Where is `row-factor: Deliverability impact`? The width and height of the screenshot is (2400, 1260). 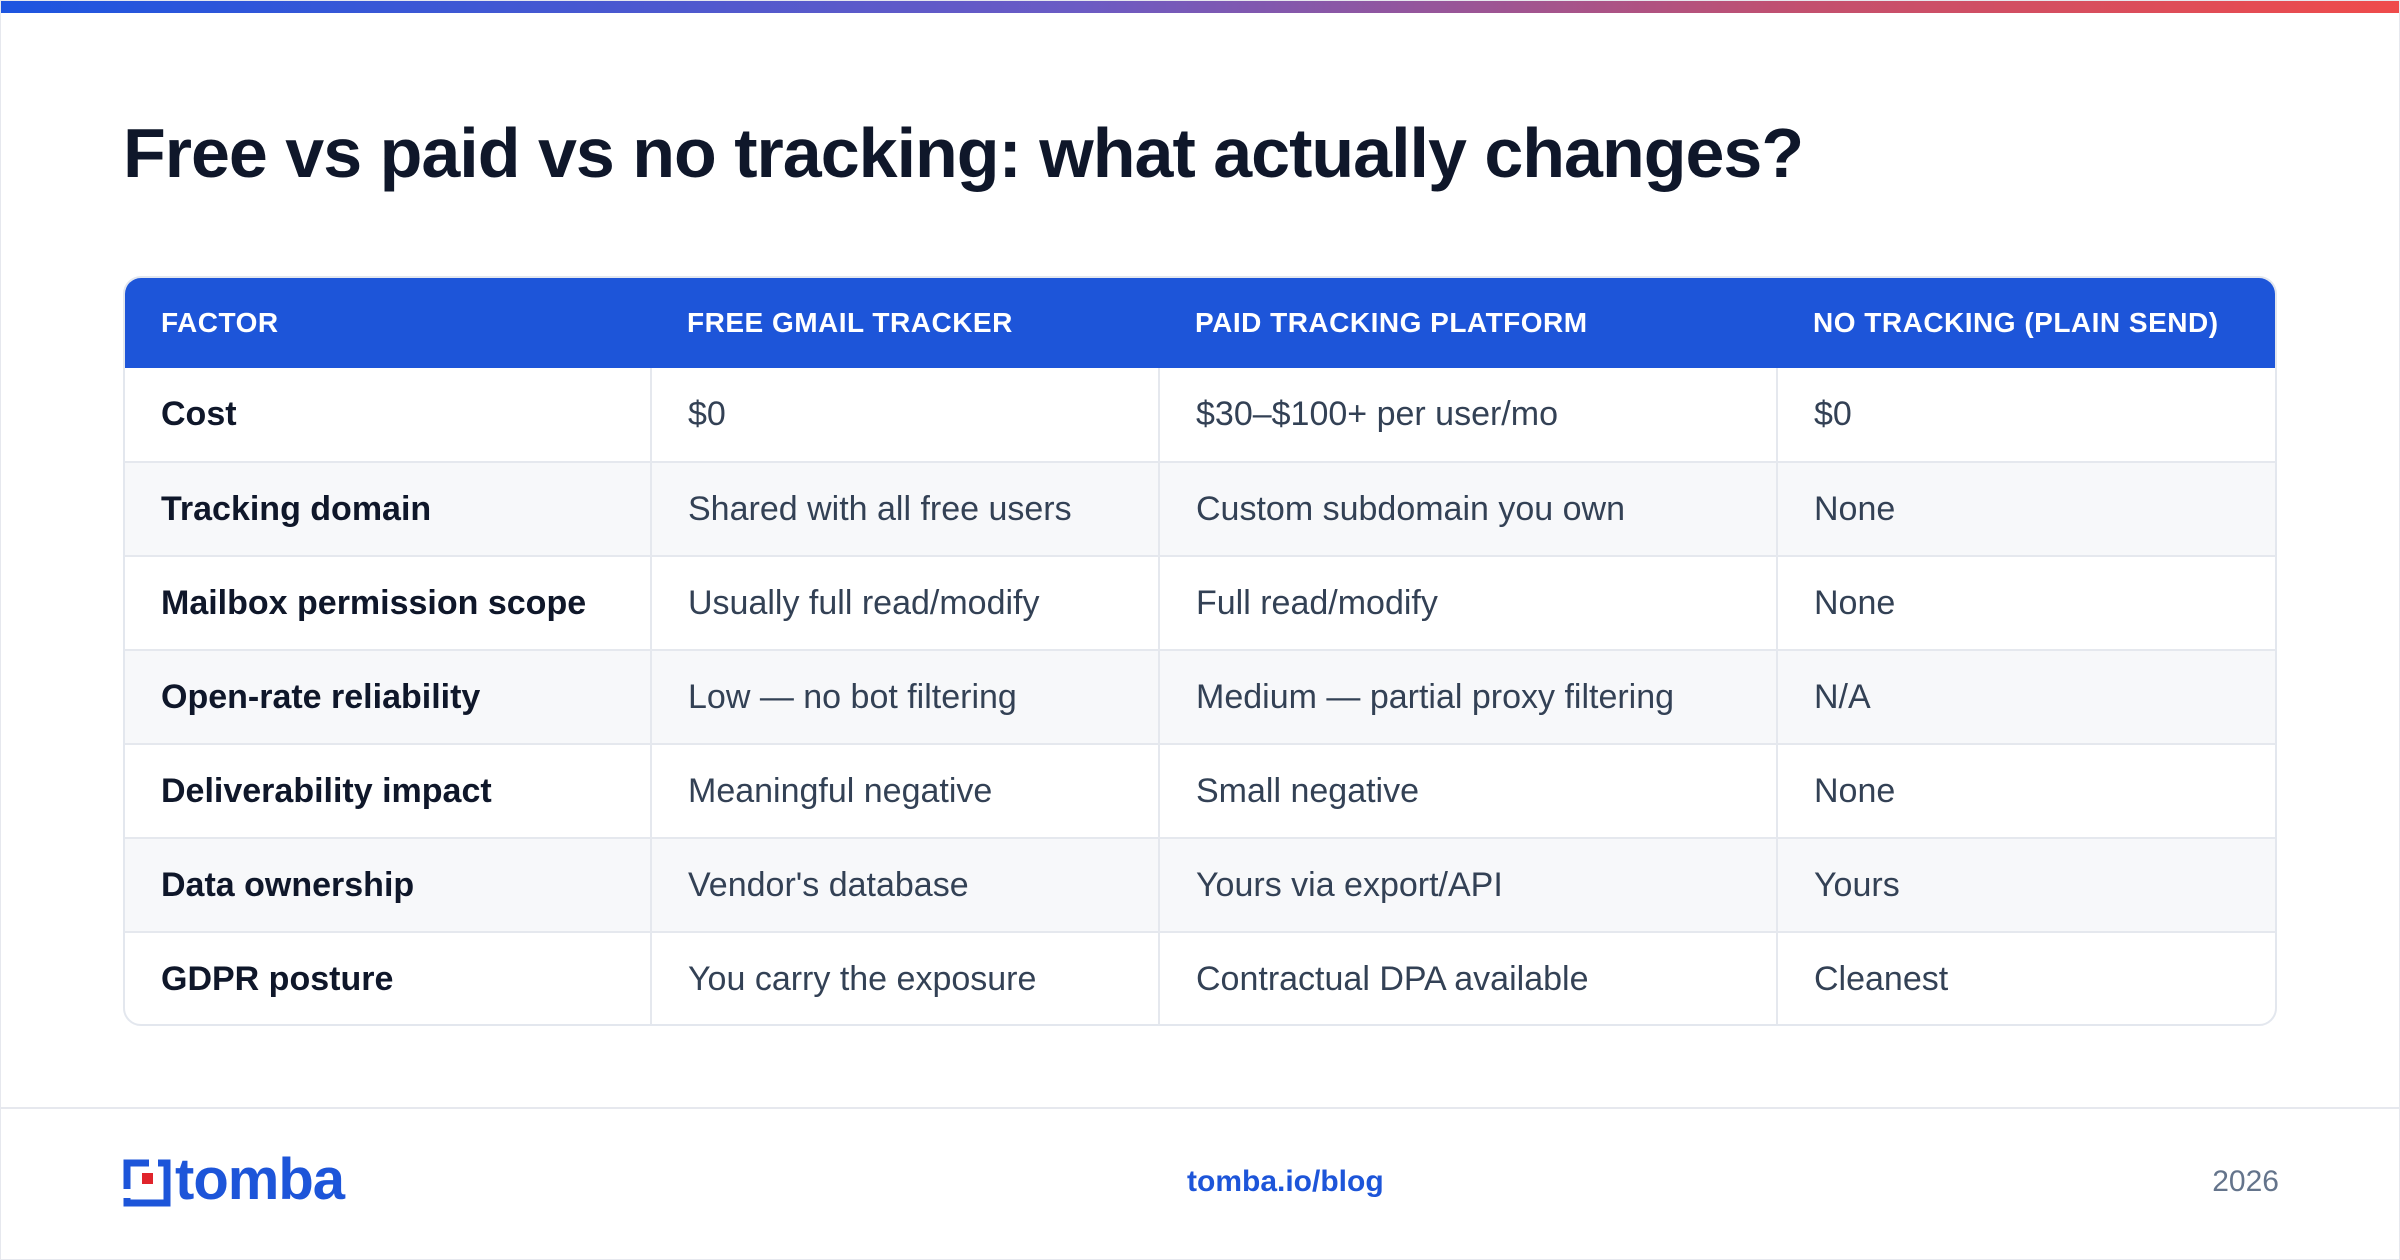 row-factor: Deliverability impact is located at coordinates (388, 790).